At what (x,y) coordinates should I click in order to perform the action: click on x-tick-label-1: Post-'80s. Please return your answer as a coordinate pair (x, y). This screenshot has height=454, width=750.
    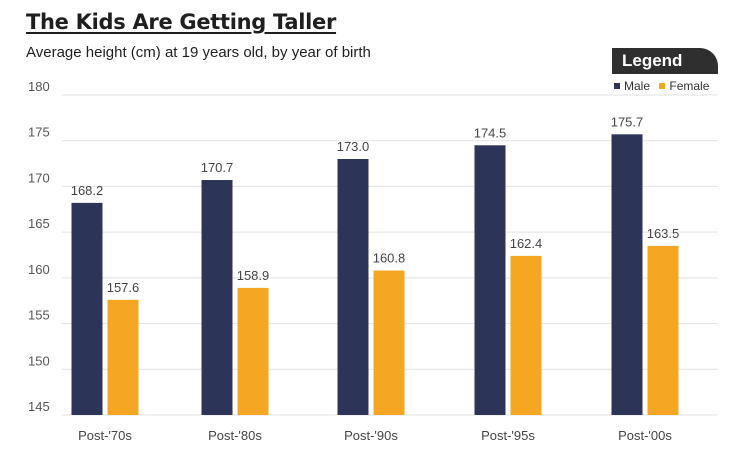
    Looking at the image, I should click on (235, 435).